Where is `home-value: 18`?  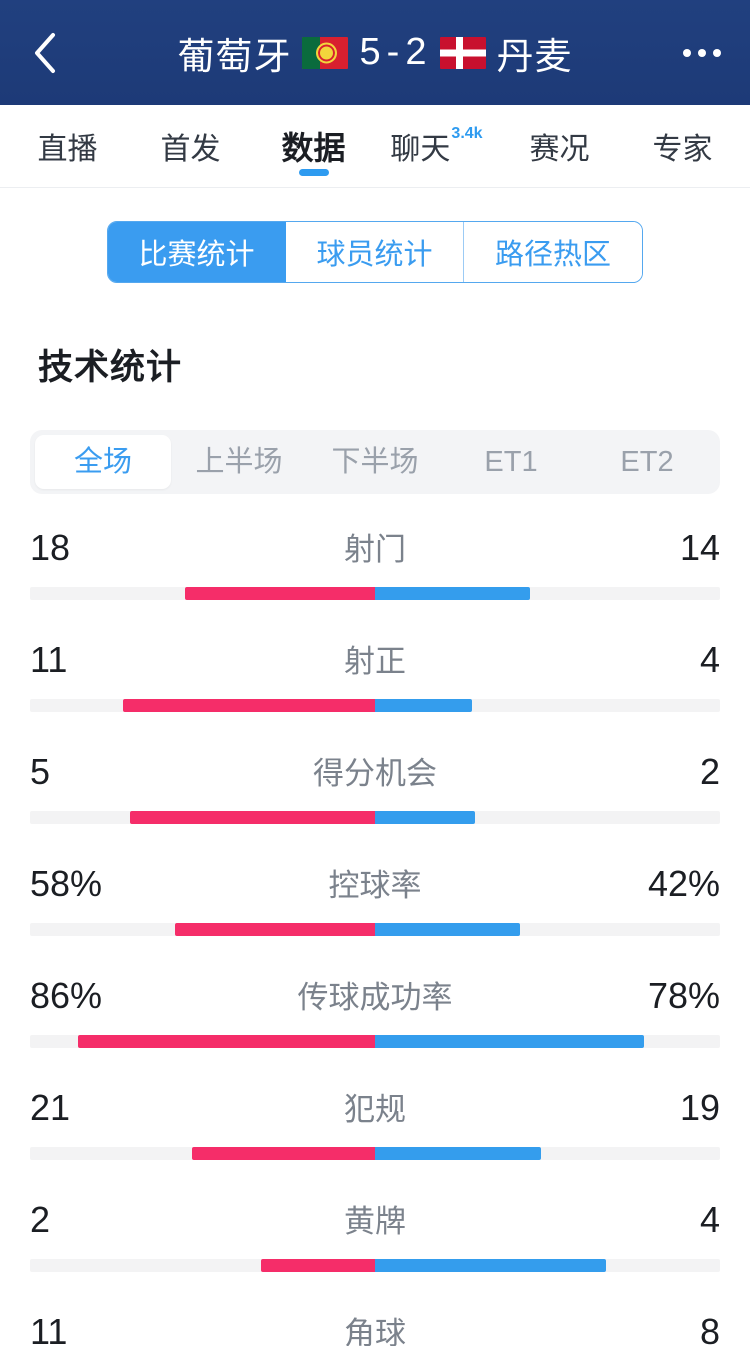
home-value: 18 is located at coordinates (50, 547).